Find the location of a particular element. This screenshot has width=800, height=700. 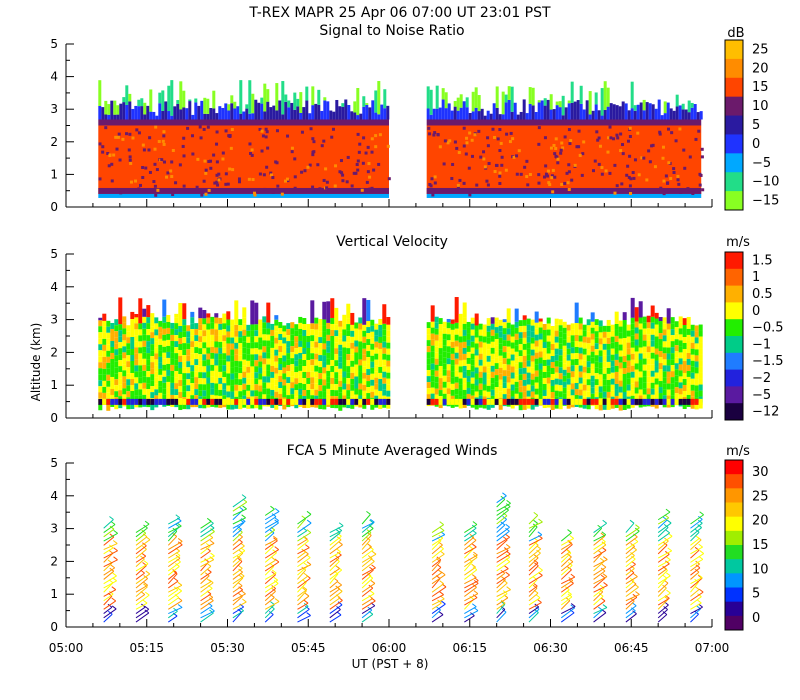

colorbar-label: 10 is located at coordinates (760, 569).